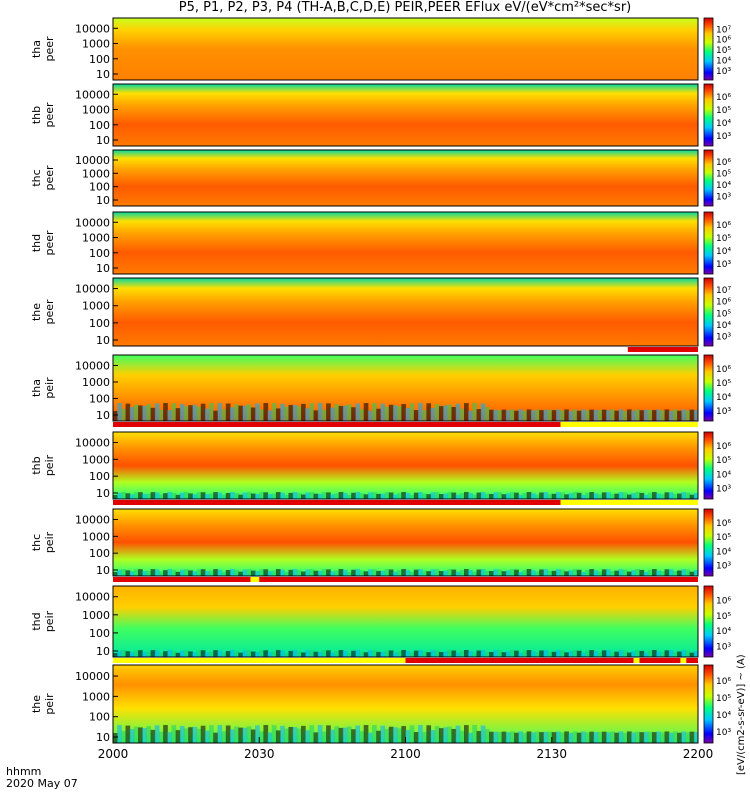 This screenshot has width=750, height=800. I want to click on x-tick-label: 2130, so click(551, 754).